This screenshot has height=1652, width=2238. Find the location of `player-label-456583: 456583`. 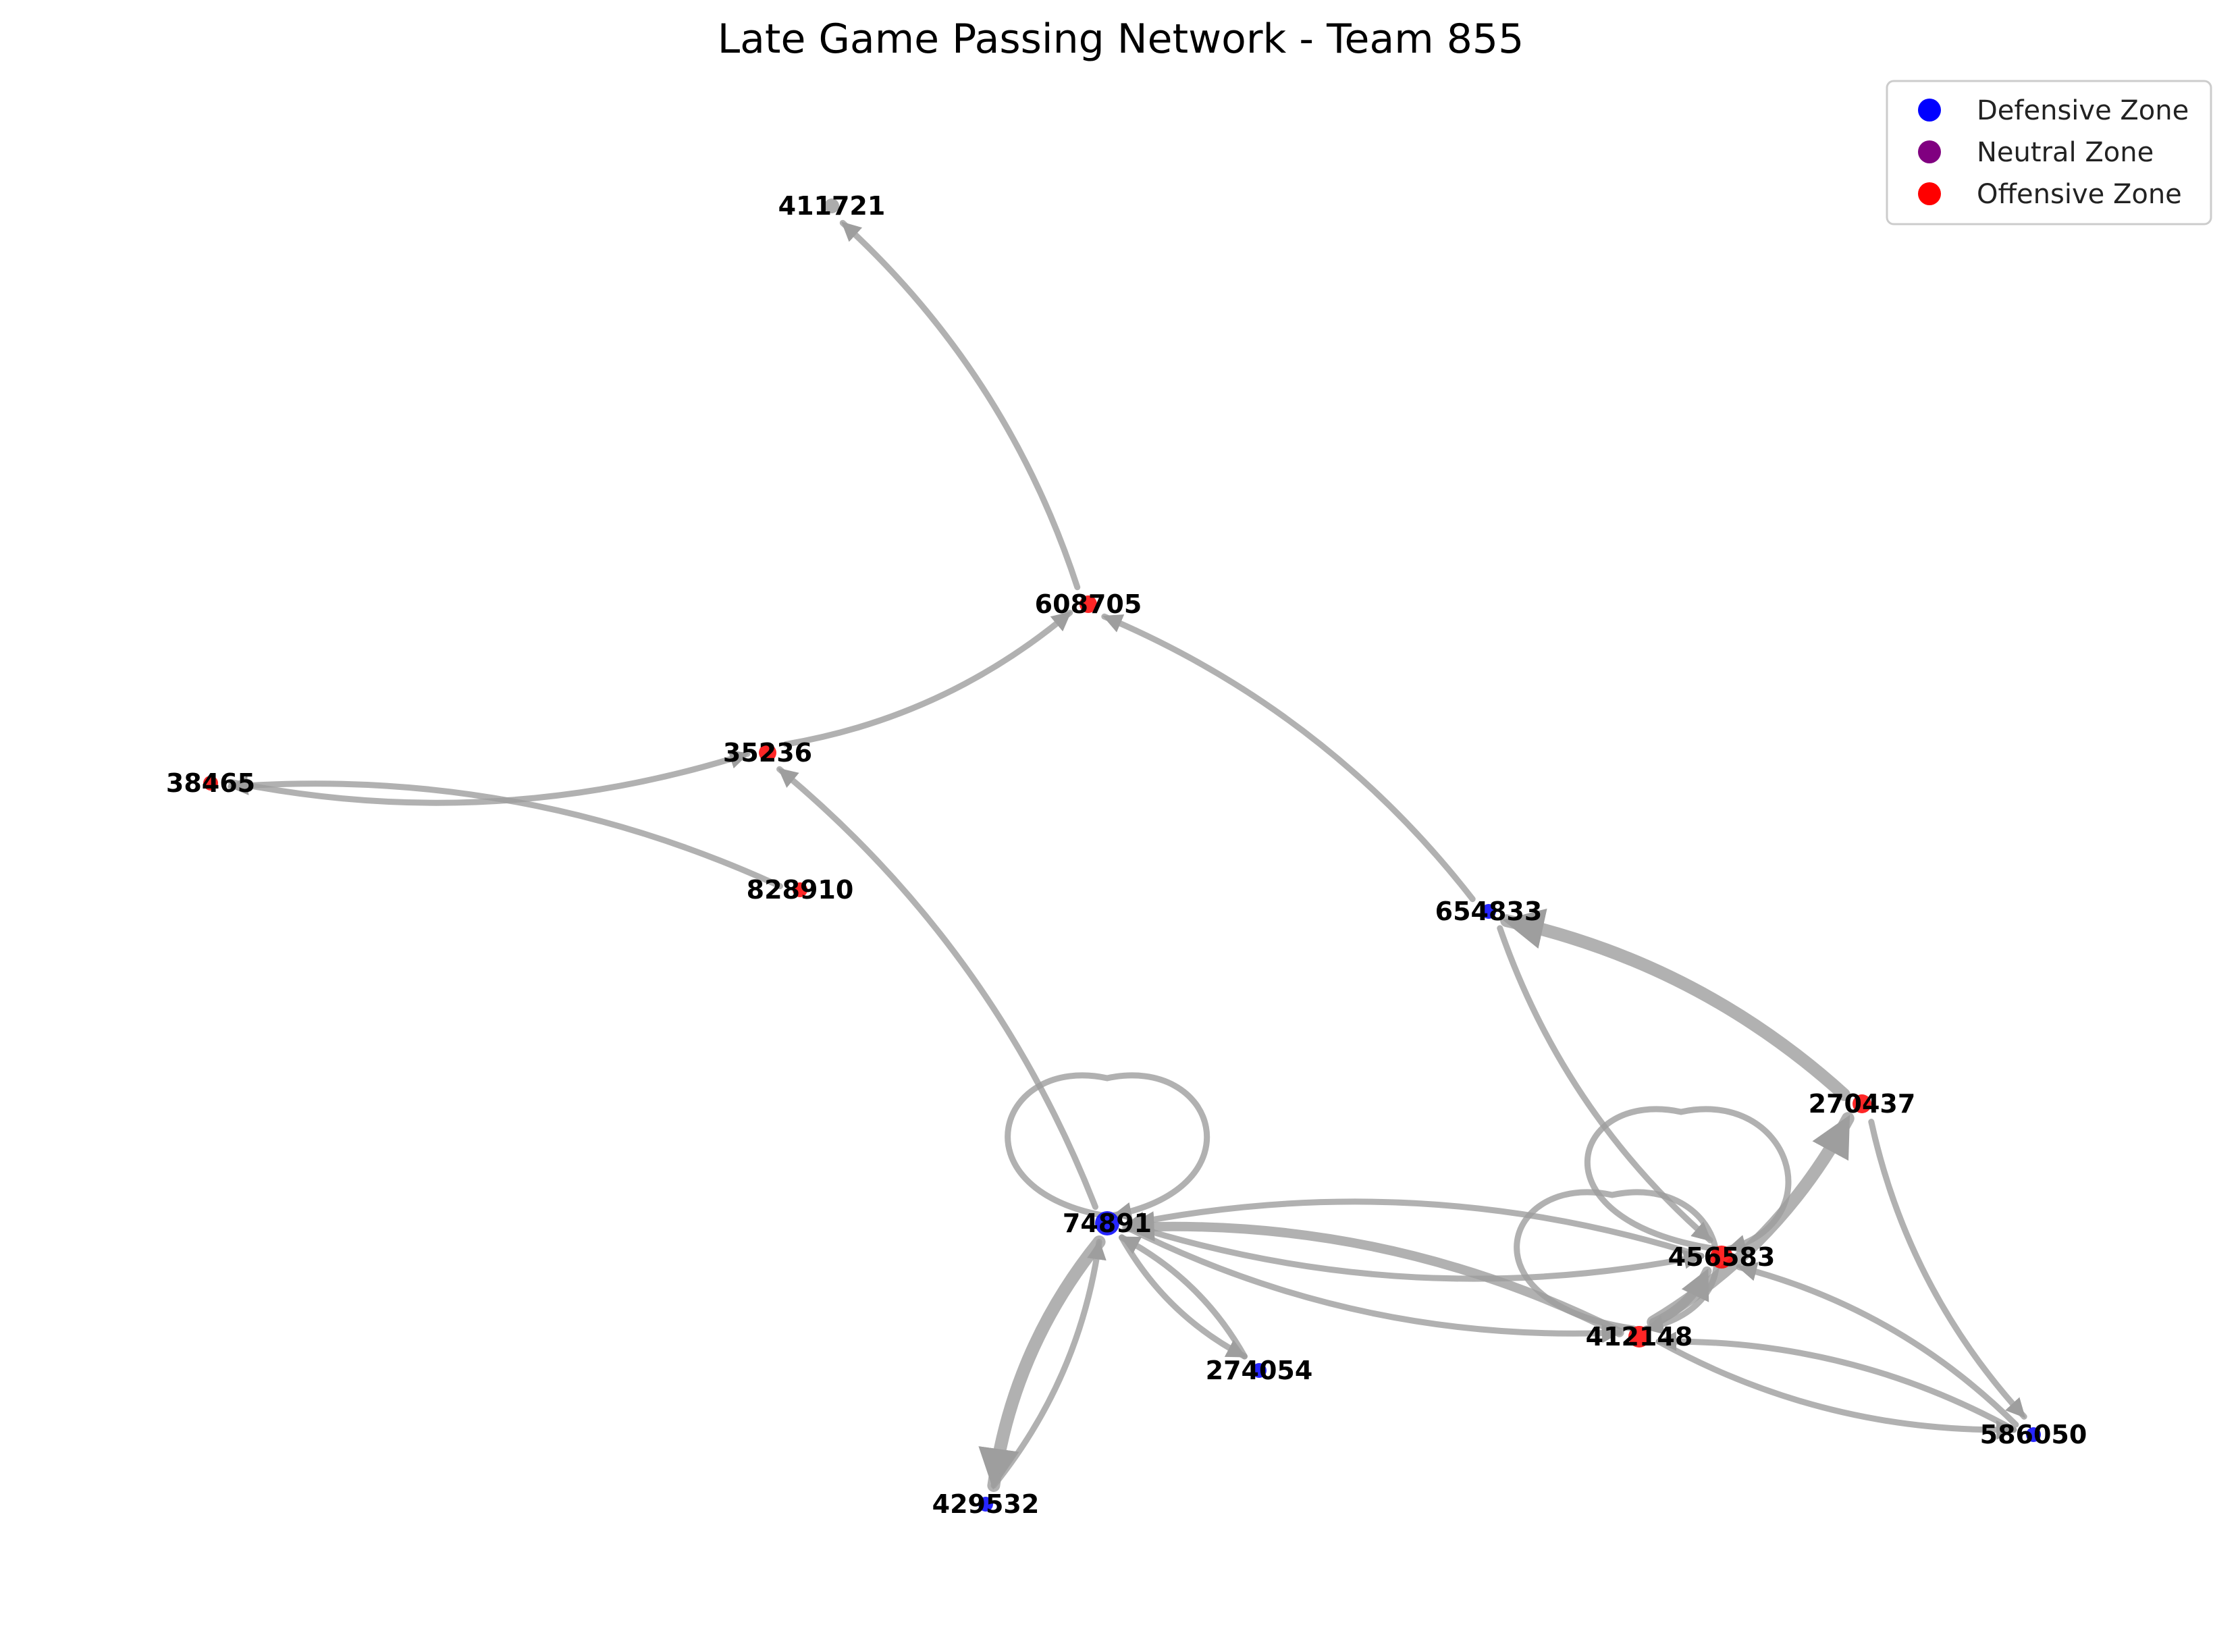

player-label-456583: 456583 is located at coordinates (1722, 1257).